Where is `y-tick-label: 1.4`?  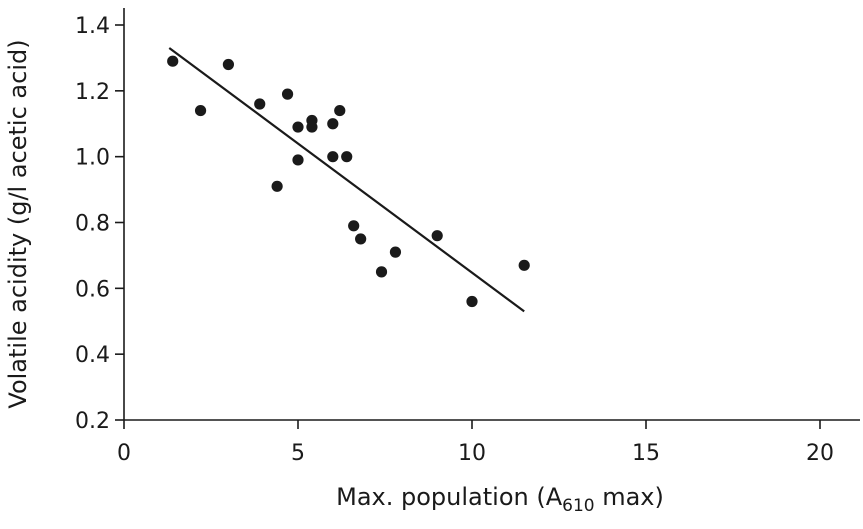
y-tick-label: 1.4 is located at coordinates (92, 26).